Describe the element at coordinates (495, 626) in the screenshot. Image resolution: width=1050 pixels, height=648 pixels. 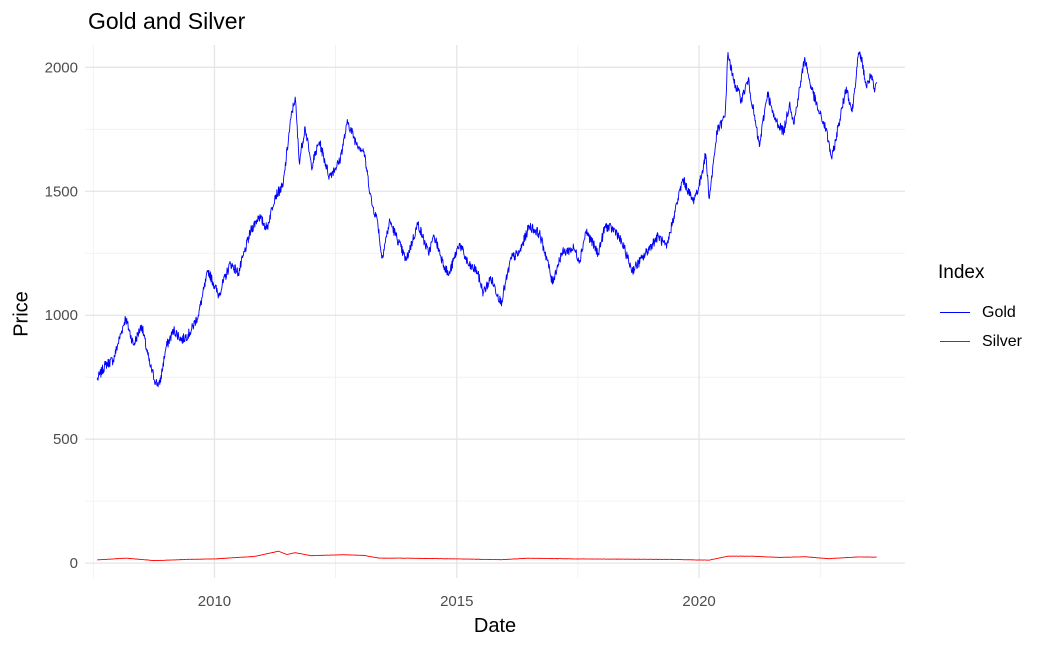
I see `x-axis-label: Date` at that location.